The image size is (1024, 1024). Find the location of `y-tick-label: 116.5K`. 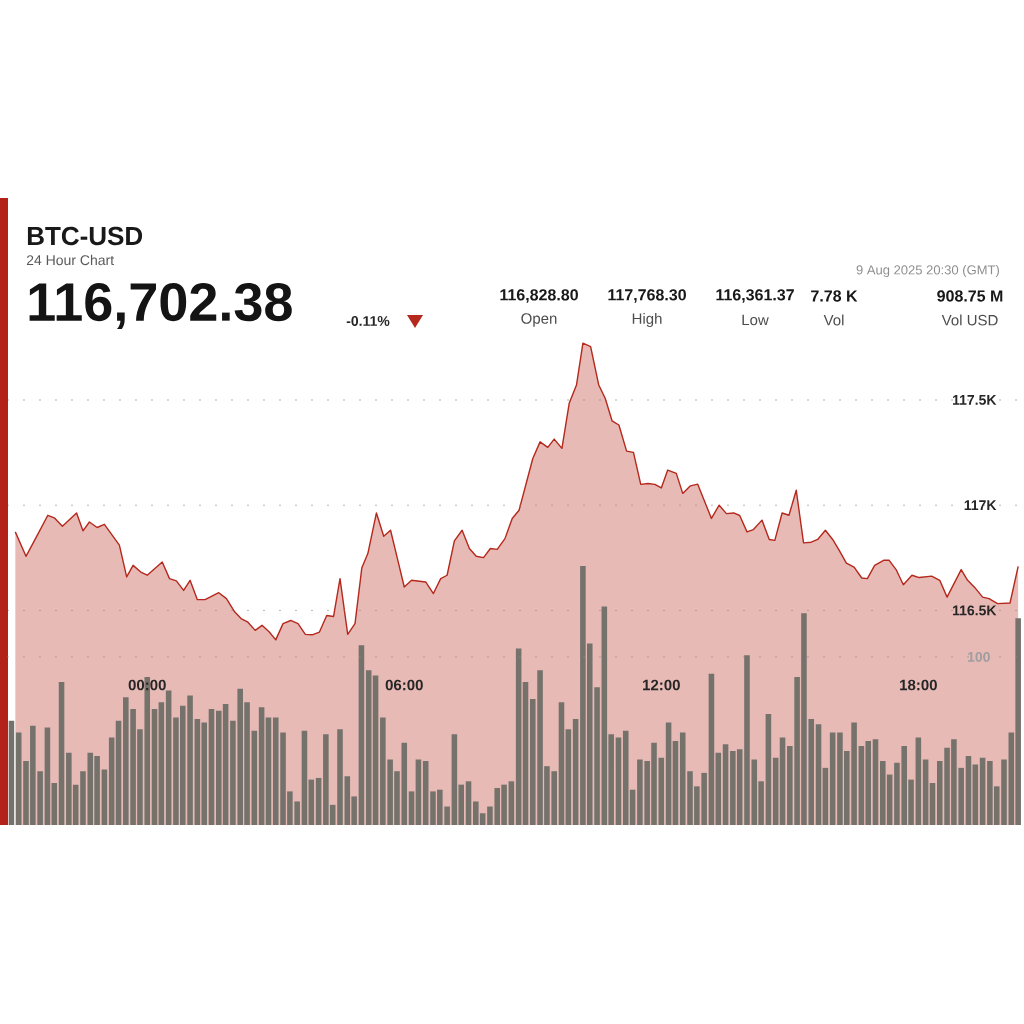

y-tick-label: 116.5K is located at coordinates (974, 610).